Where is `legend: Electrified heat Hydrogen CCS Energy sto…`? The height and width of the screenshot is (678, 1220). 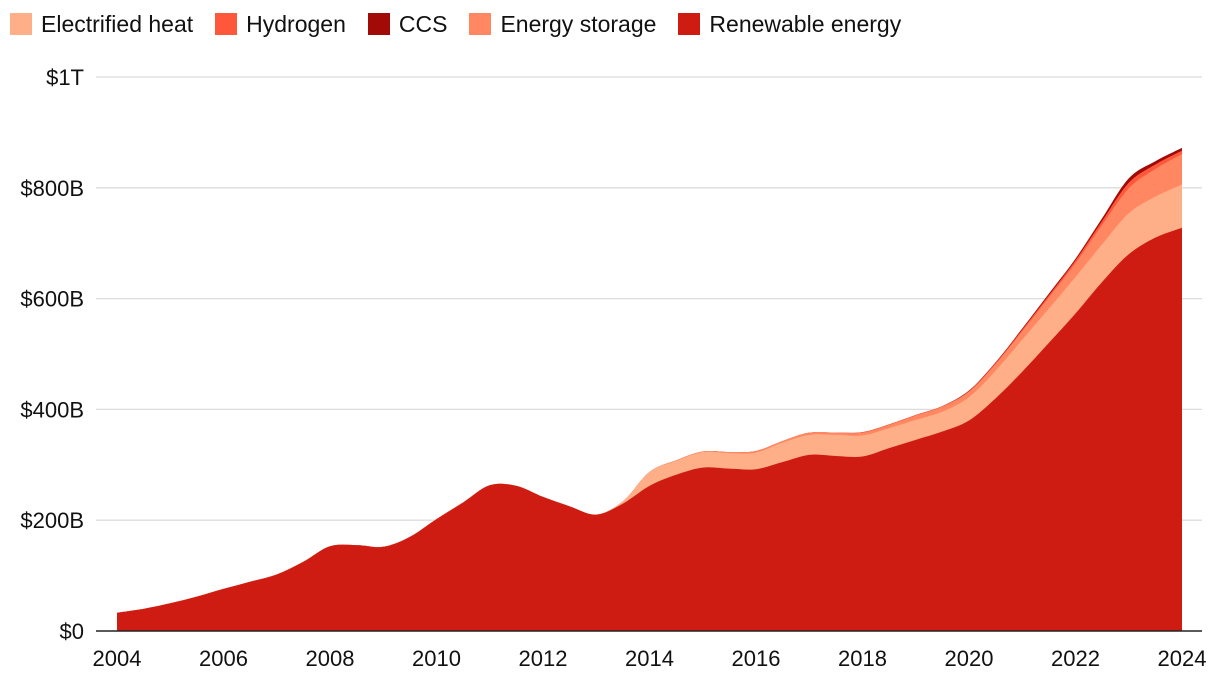
legend: Electrified heat Hydrogen CCS Energy sto… is located at coordinates (466, 24).